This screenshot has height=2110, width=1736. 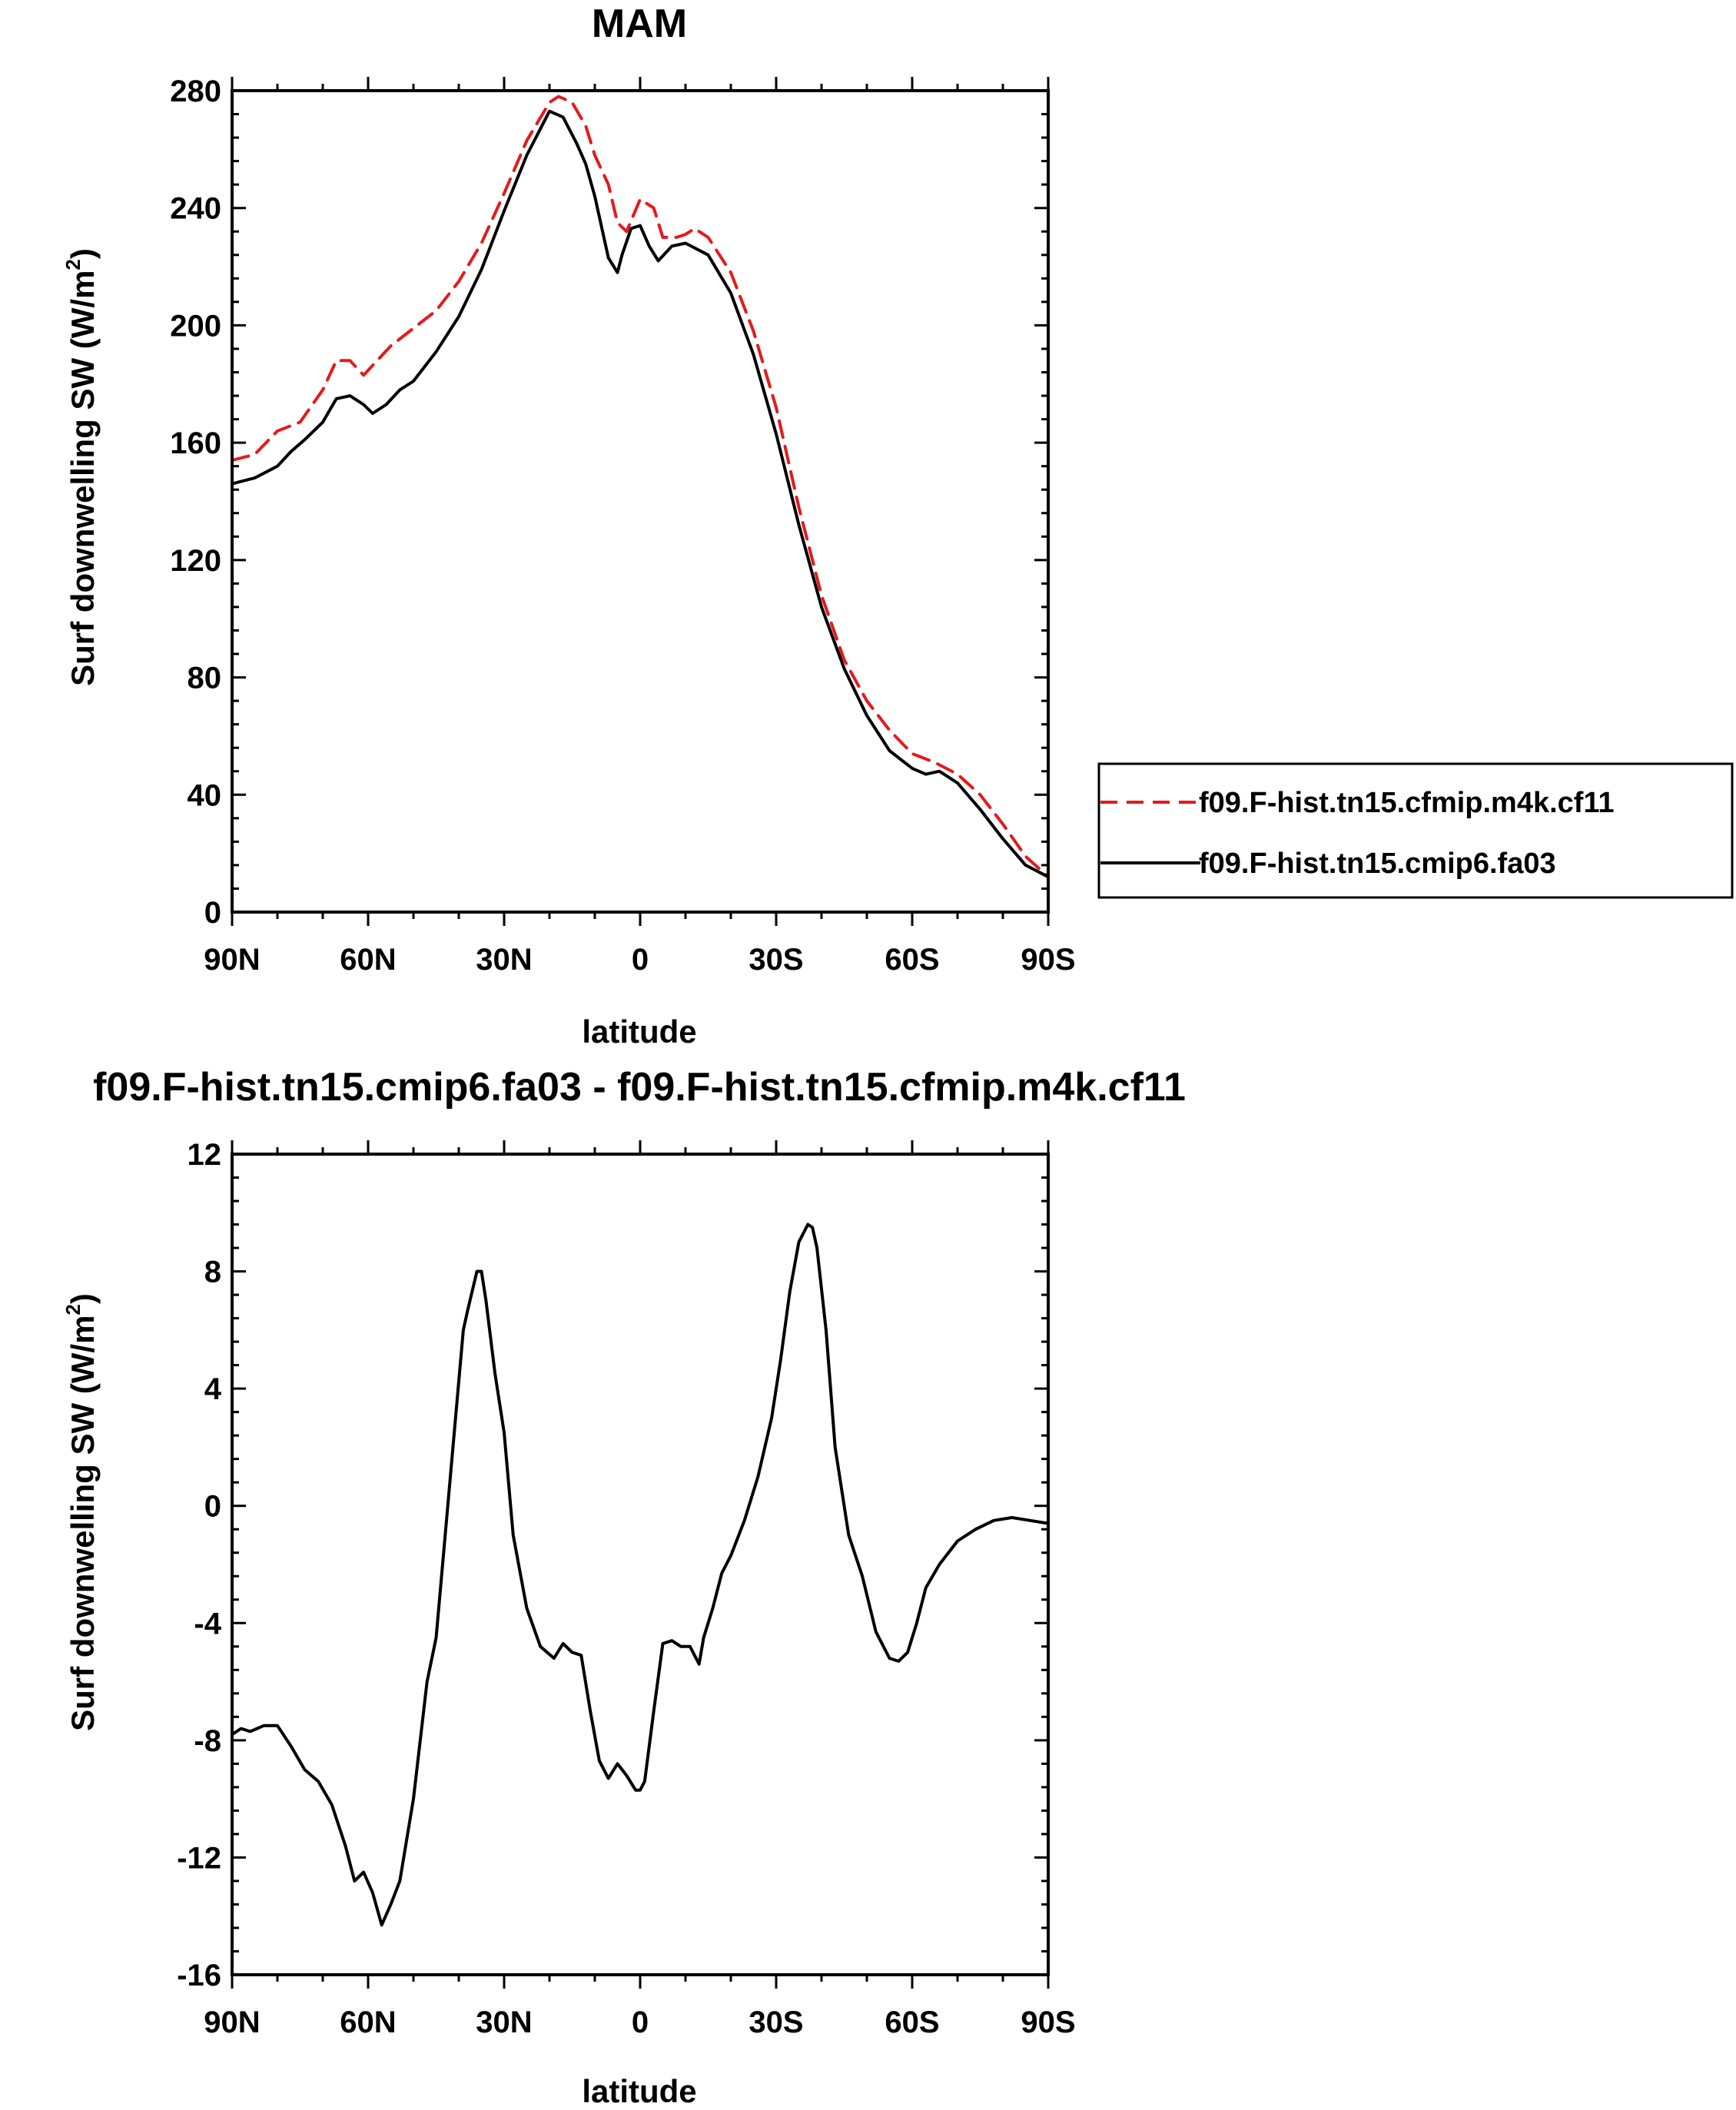 What do you see at coordinates (640, 24) in the screenshot?
I see `chart-title: MAM` at bounding box center [640, 24].